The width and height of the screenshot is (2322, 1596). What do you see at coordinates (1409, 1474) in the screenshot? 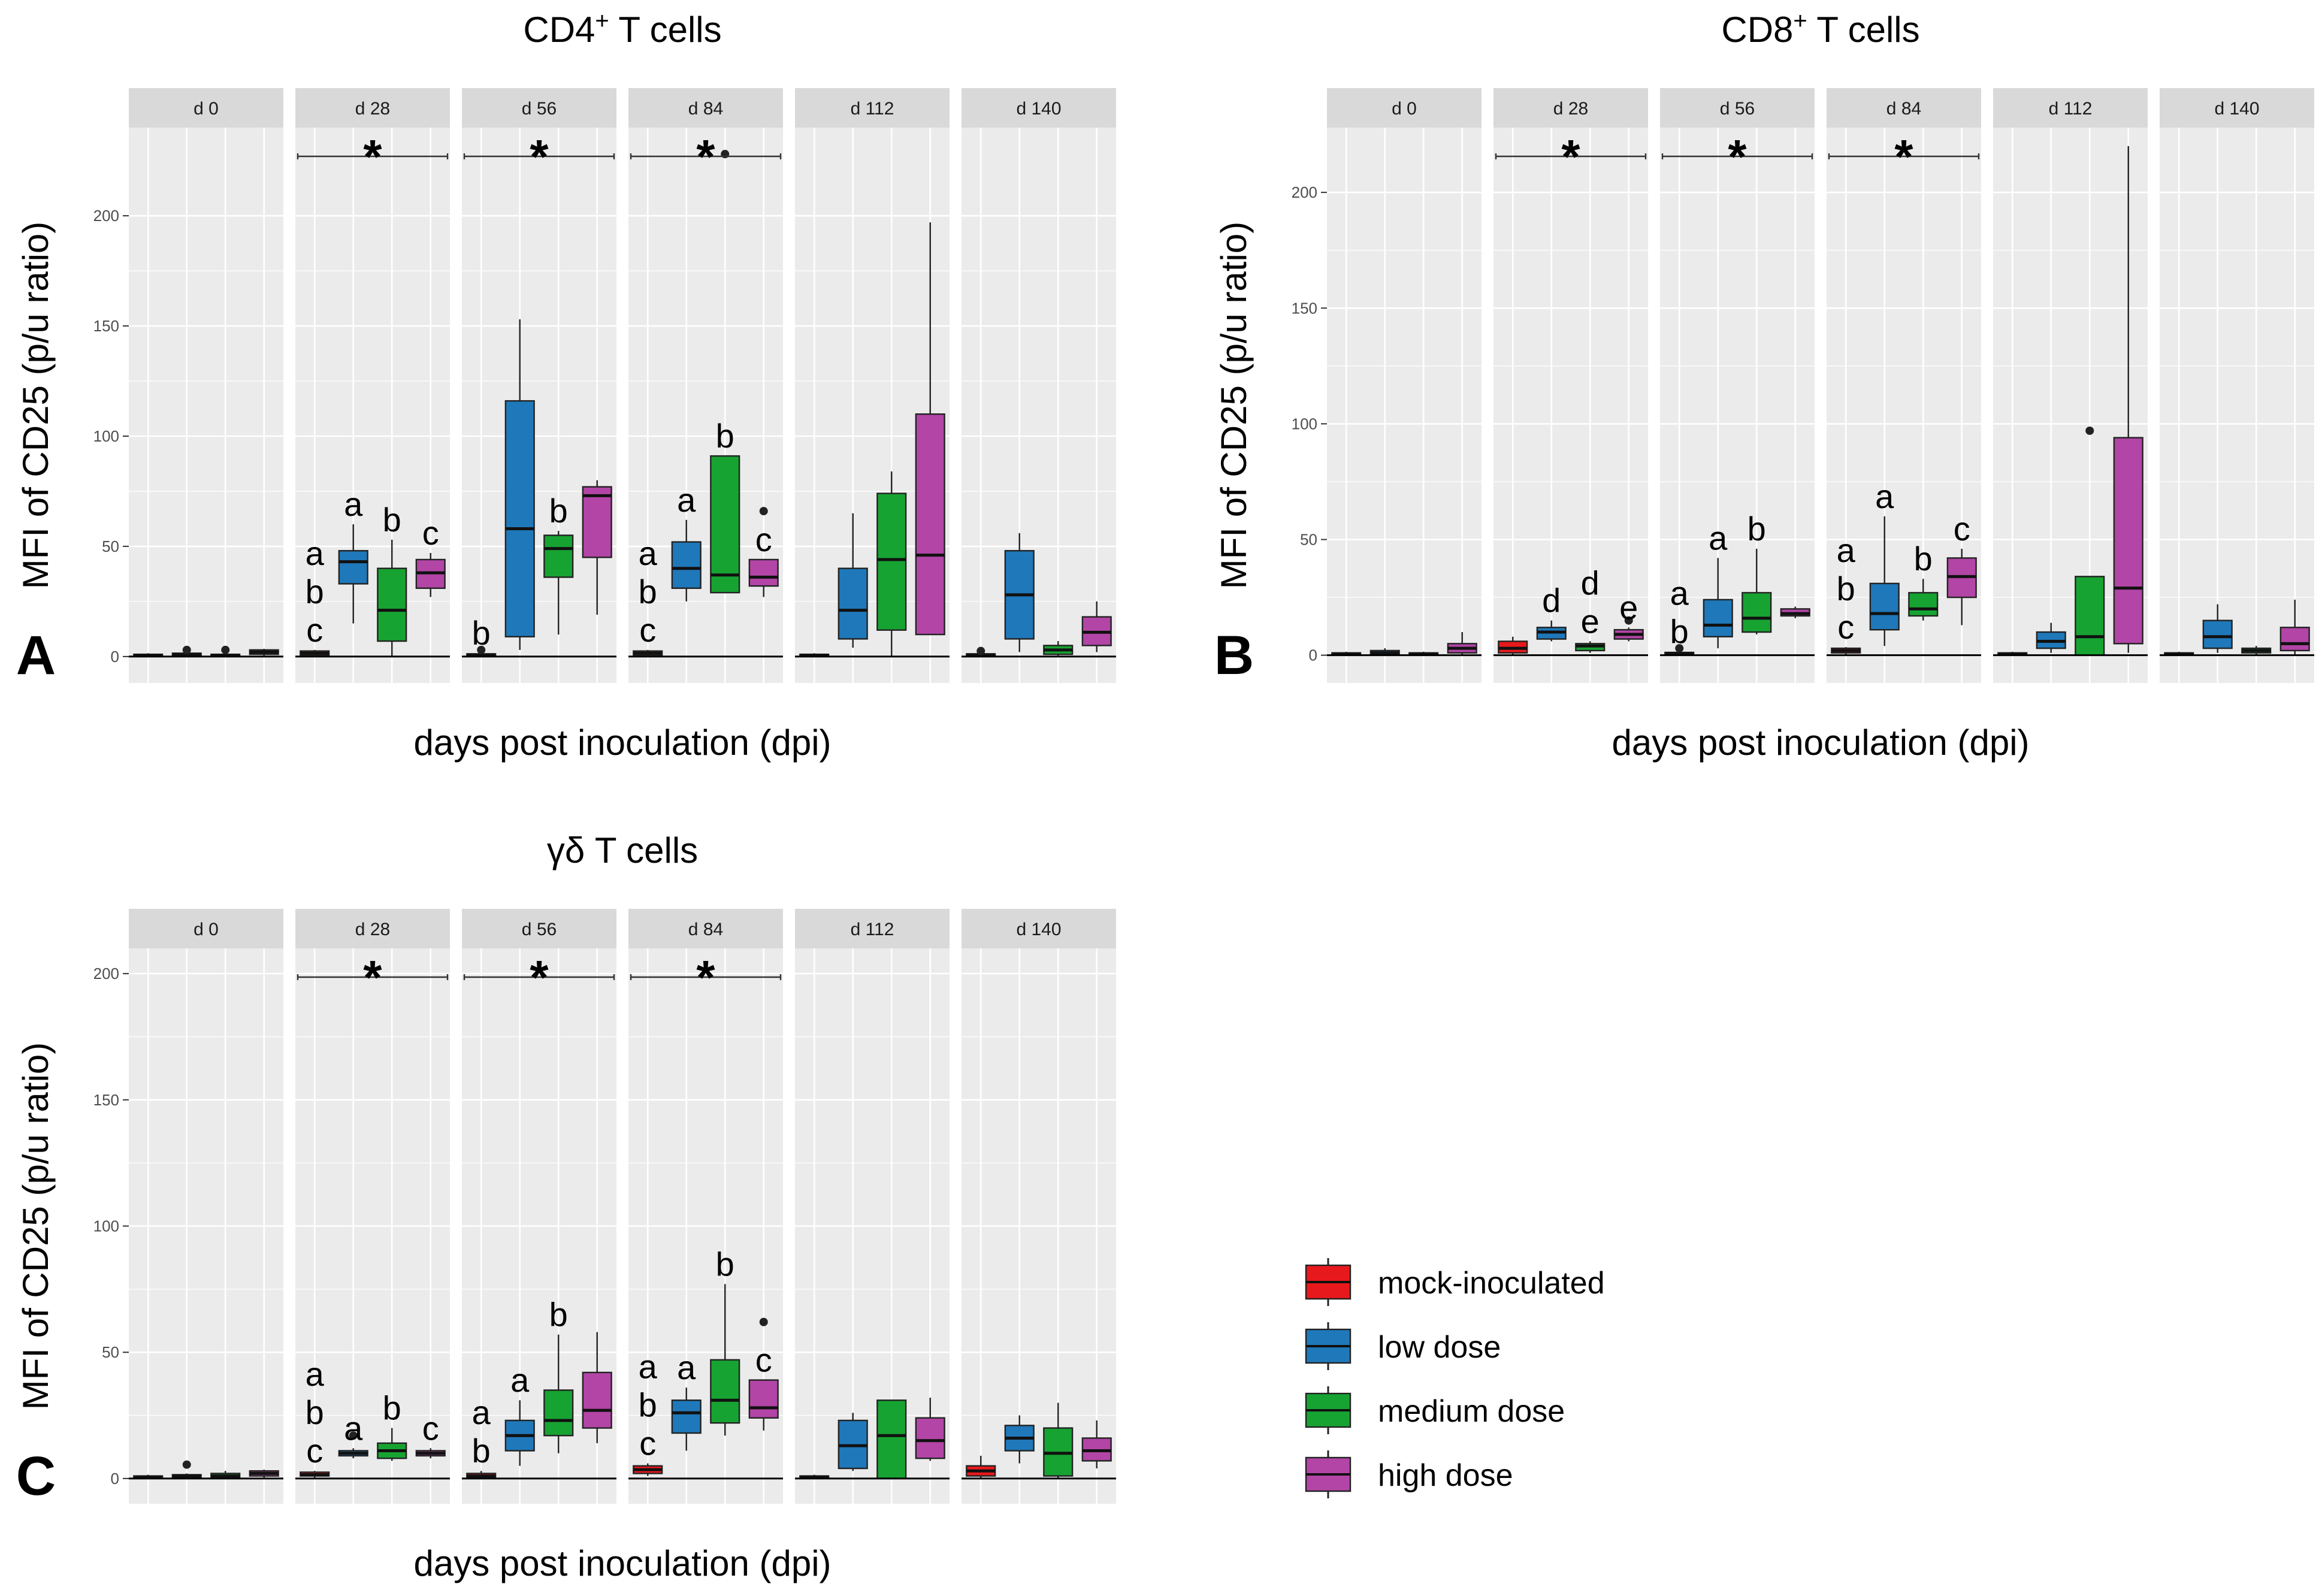
I see `legend-item-high: high dose` at bounding box center [1409, 1474].